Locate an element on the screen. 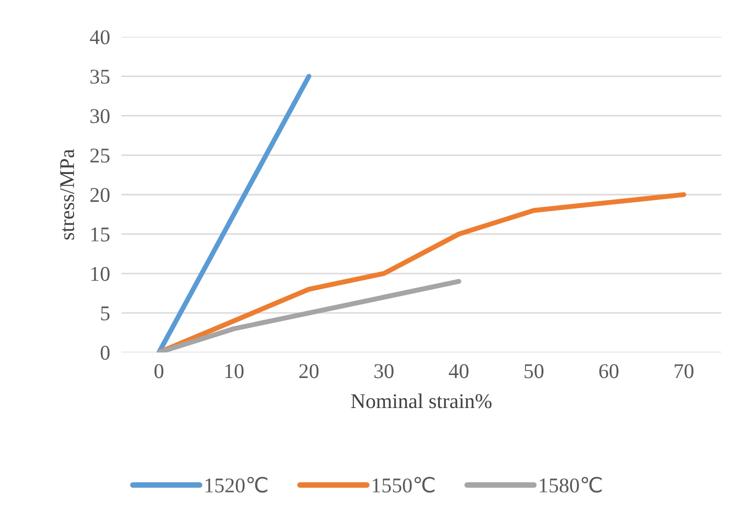 Image resolution: width=736 pixels, height=526 pixels. x-tick-label: 70 is located at coordinates (684, 371).